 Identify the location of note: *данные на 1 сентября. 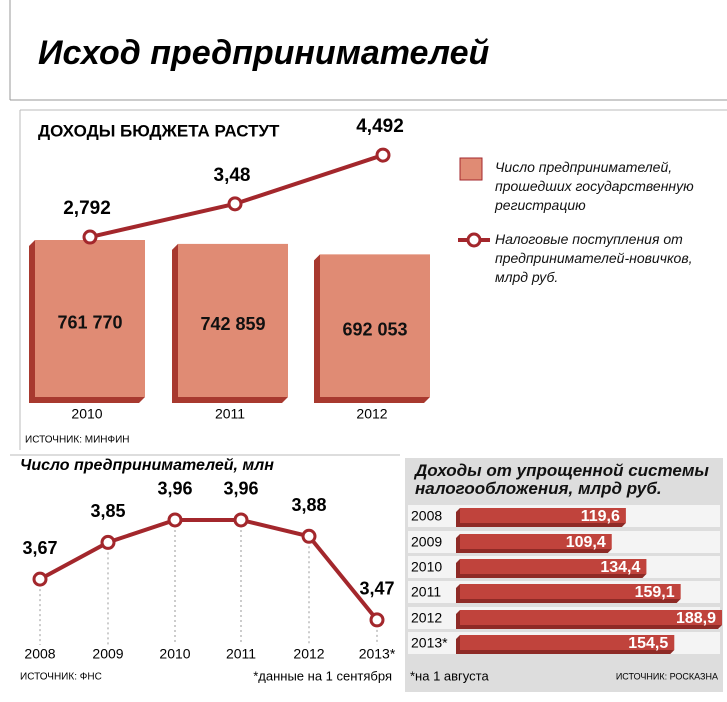
(322, 675).